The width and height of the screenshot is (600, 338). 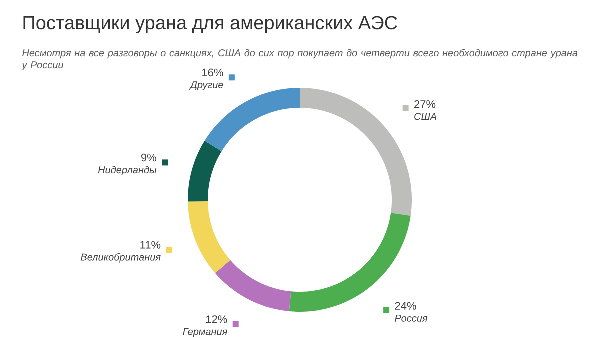 What do you see at coordinates (405, 306) in the screenshot?
I see `data-label: 24%` at bounding box center [405, 306].